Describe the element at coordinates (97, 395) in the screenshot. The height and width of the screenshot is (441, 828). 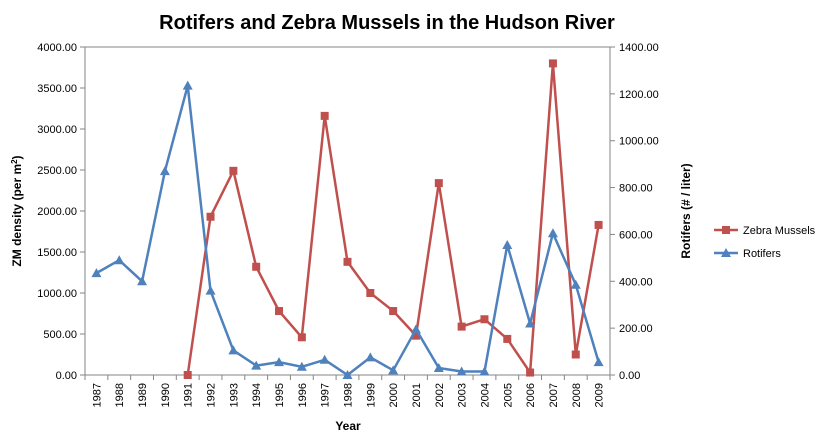
I see `x-tick-label: 1987` at that location.